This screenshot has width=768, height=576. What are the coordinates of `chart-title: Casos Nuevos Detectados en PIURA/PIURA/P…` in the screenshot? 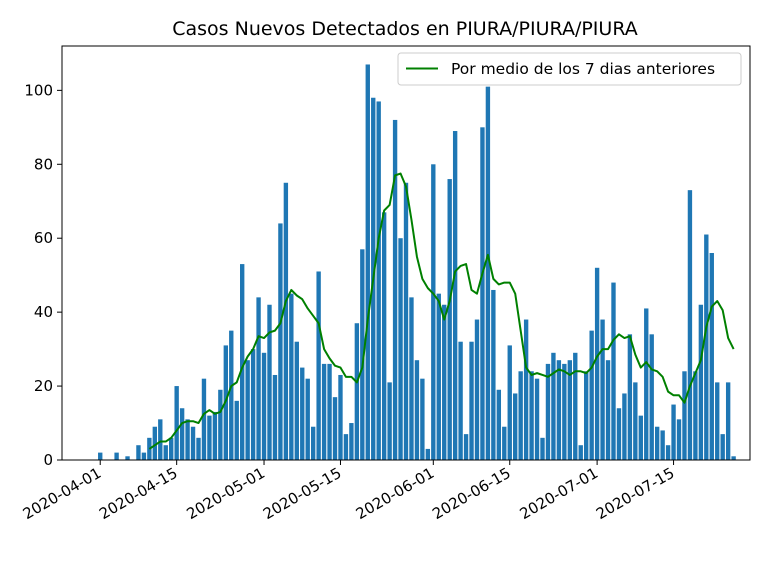 It's located at (405, 29).